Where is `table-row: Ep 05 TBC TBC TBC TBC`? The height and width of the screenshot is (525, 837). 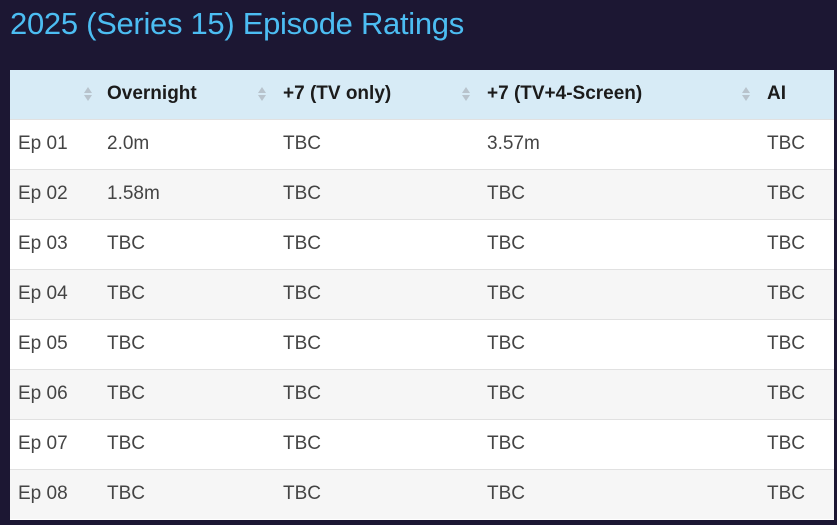 table-row: Ep 05 TBC TBC TBC TBC is located at coordinates (422, 344).